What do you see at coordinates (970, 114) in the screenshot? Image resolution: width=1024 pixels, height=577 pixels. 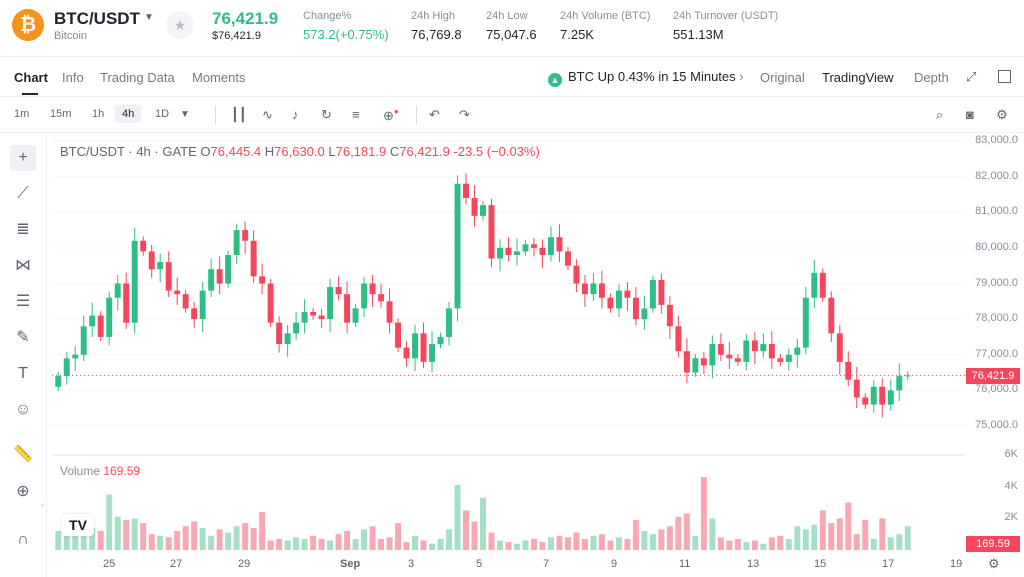 I see `camera-icon: ◙` at bounding box center [970, 114].